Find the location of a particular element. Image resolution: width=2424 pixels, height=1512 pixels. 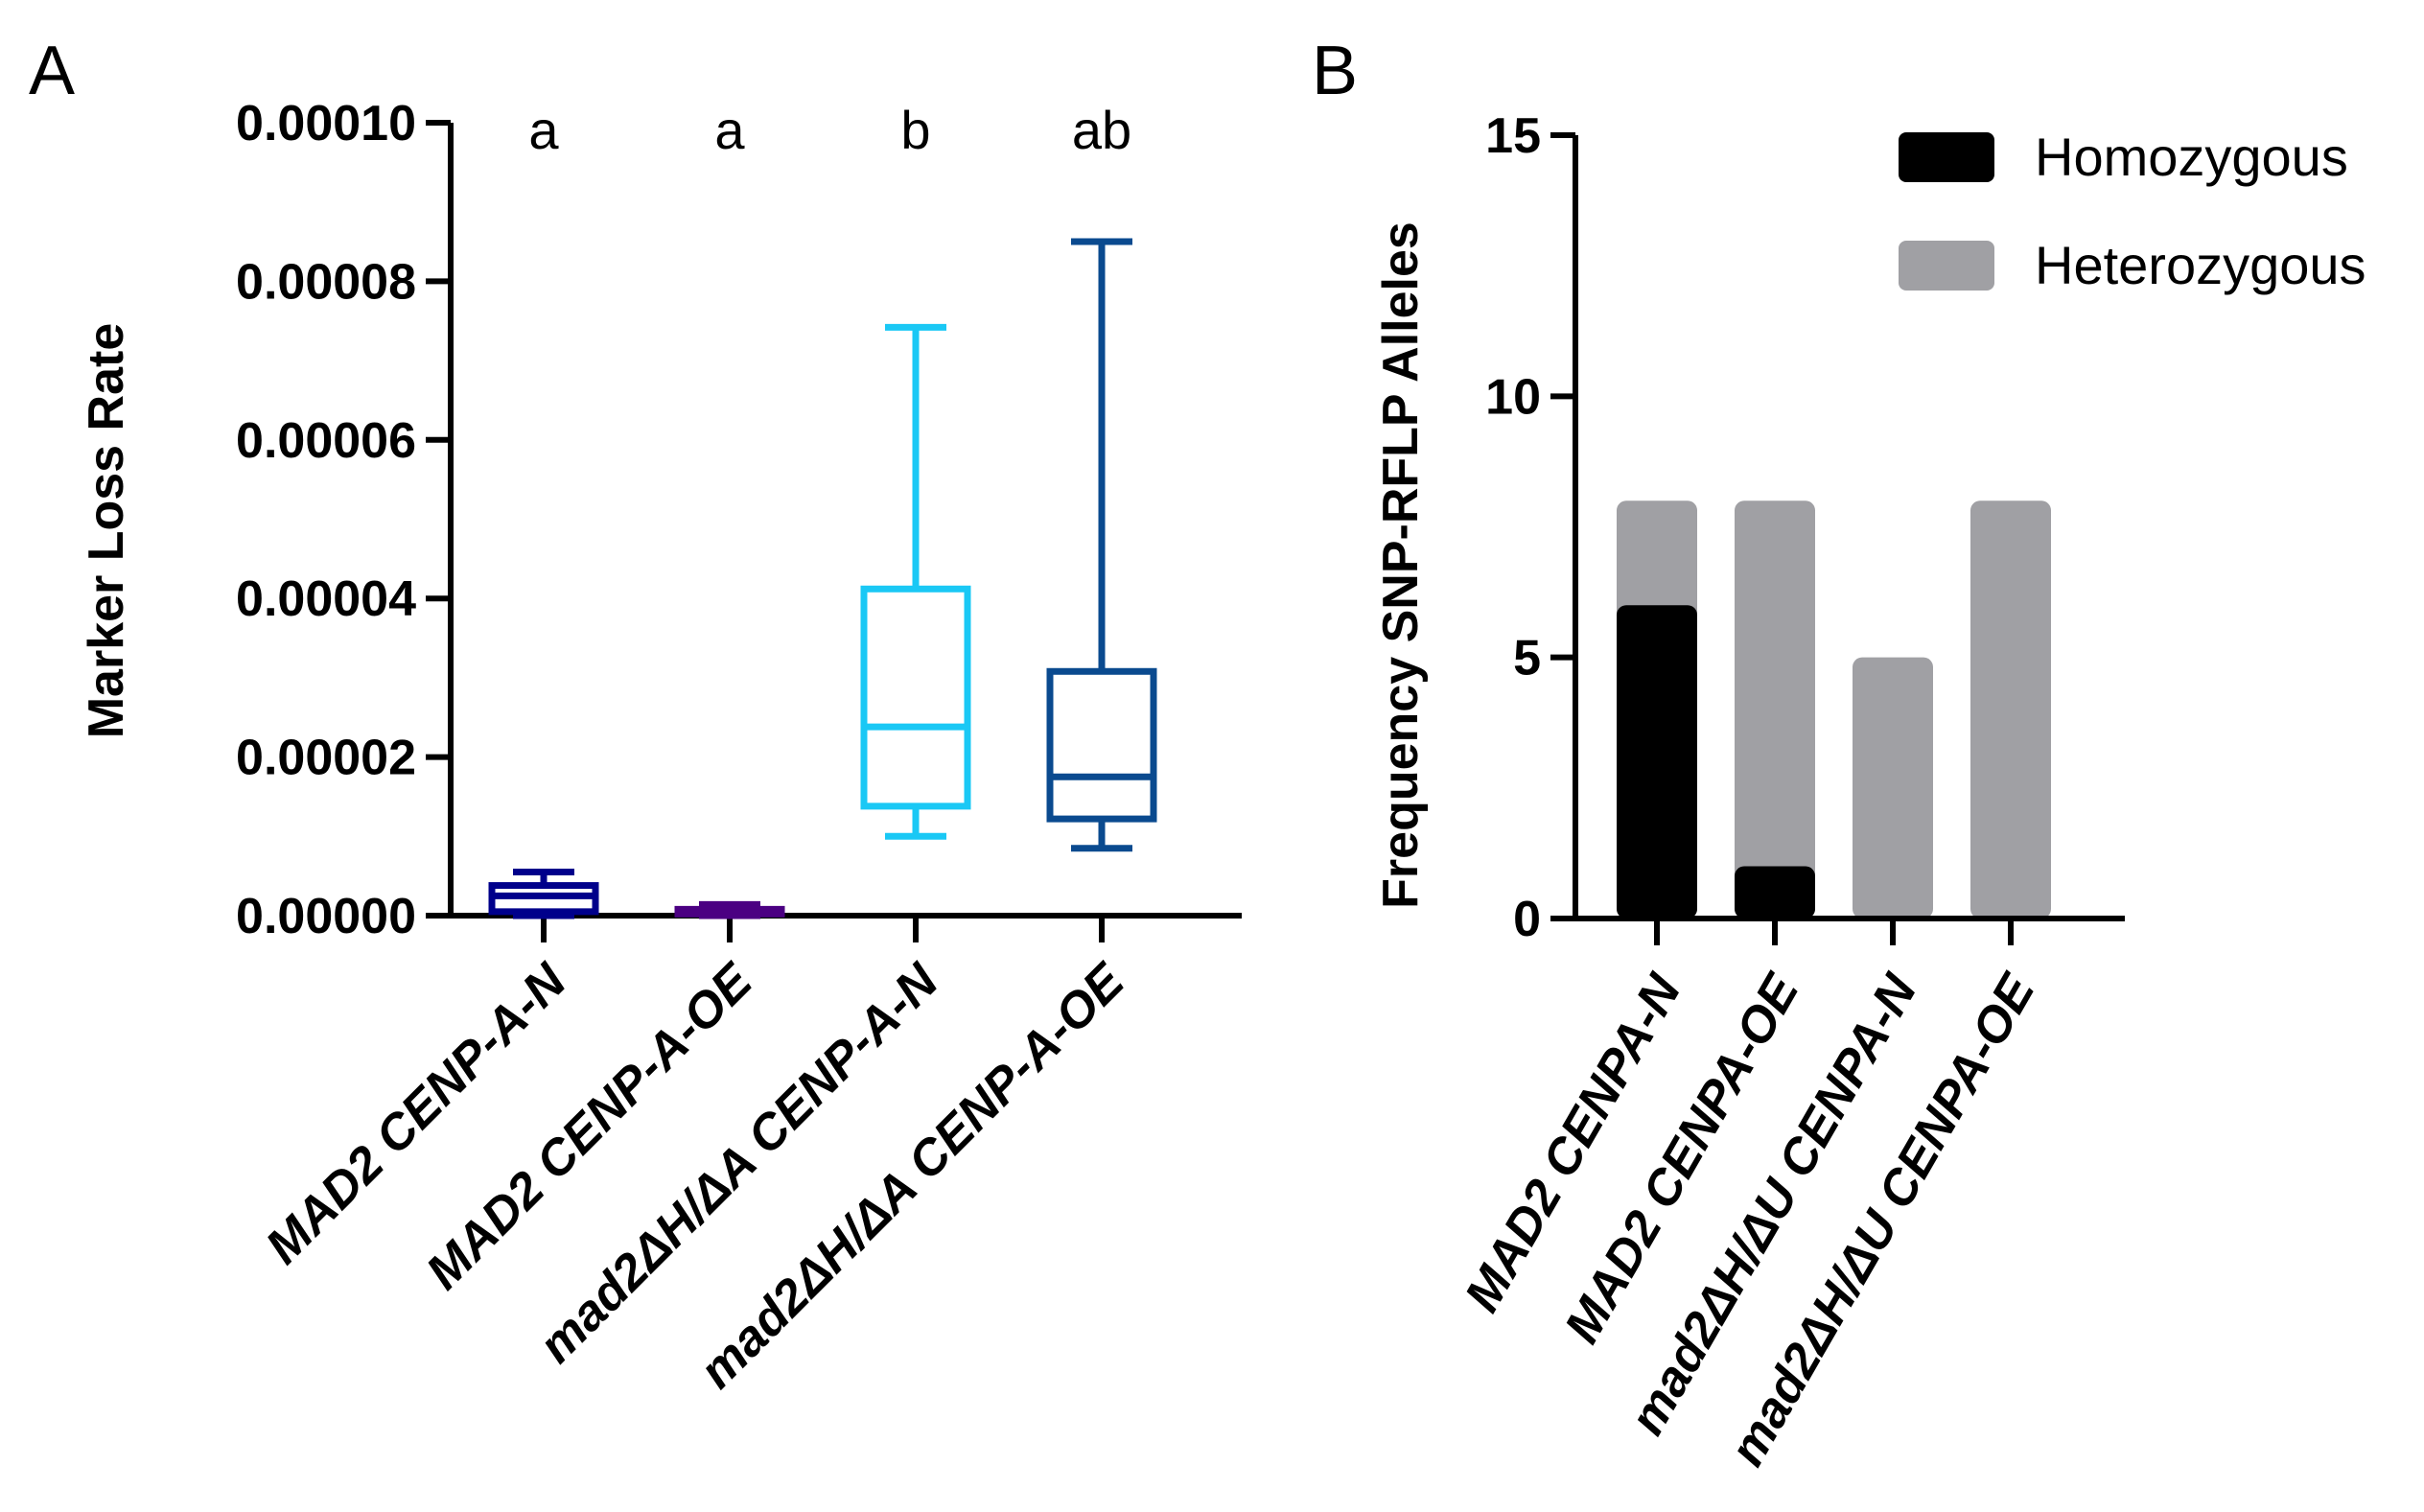

legend-label: Heterozygous is located at coordinates (2200, 265).